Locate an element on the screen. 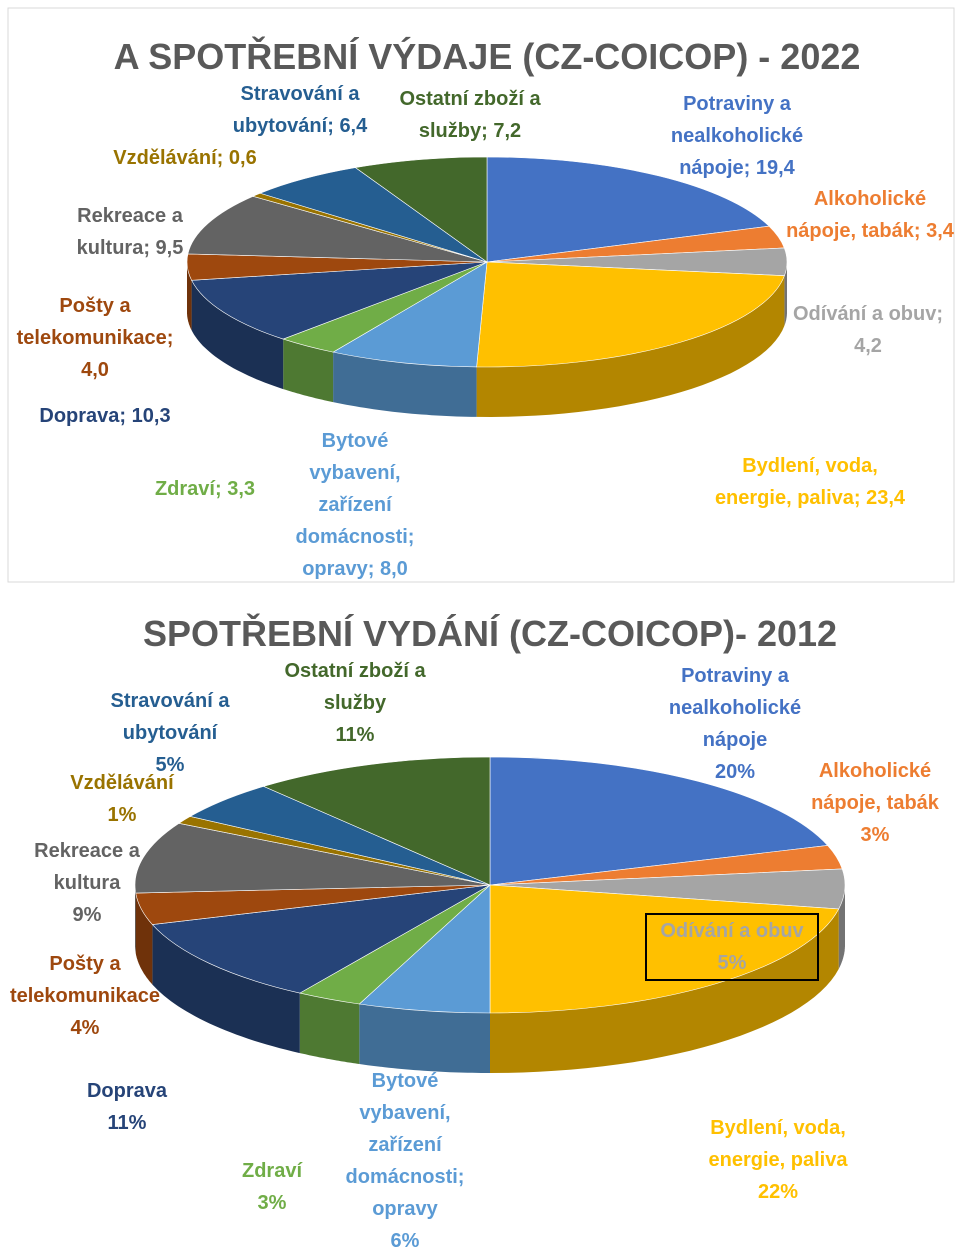 This screenshot has width=956, height=1256. slice-label: Vzdělávání; 0,6 is located at coordinates (185, 158).